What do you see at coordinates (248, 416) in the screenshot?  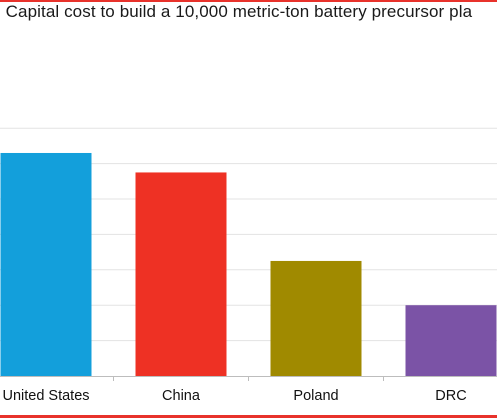 I see `bottom-accent-rule` at bounding box center [248, 416].